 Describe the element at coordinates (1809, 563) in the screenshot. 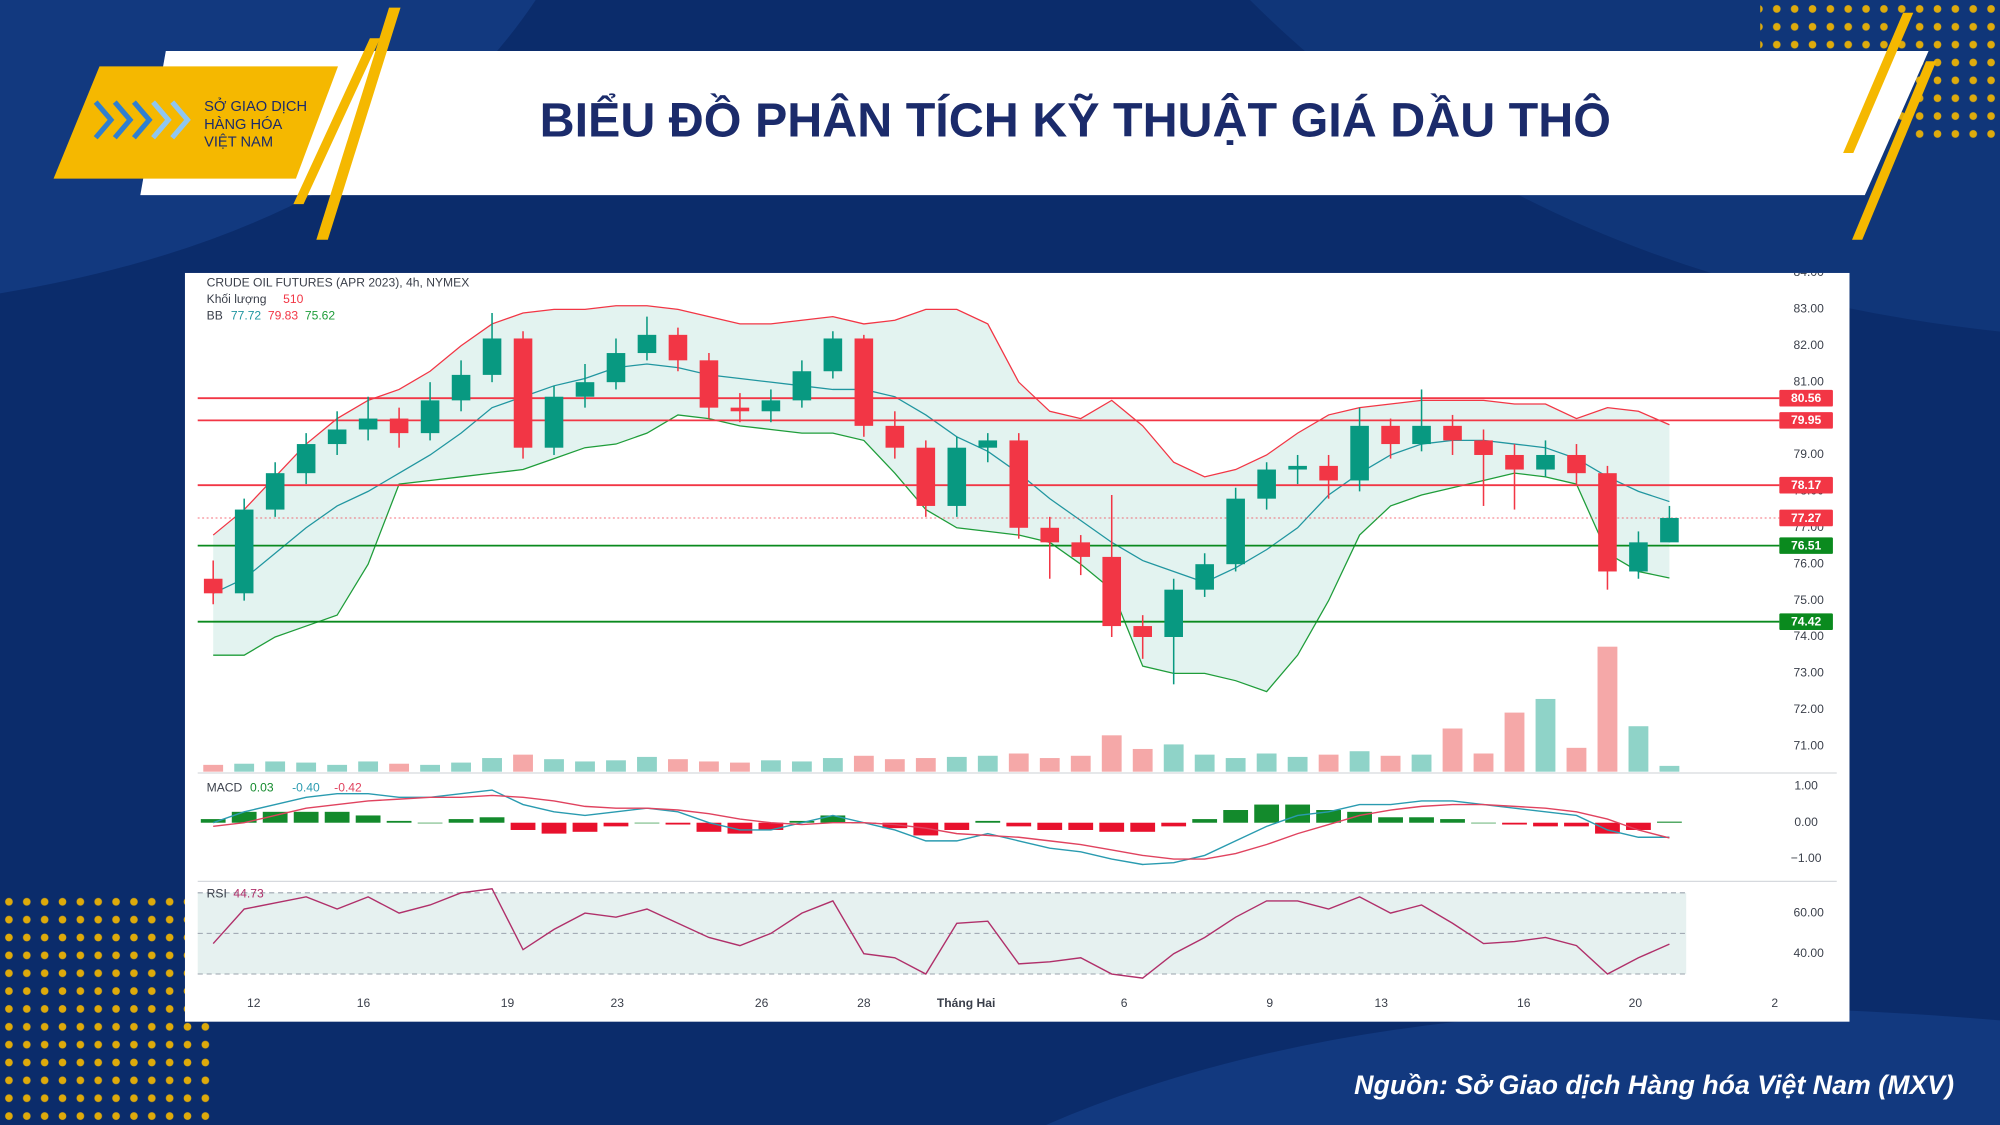

I see `y-tick-label: 76.00` at that location.